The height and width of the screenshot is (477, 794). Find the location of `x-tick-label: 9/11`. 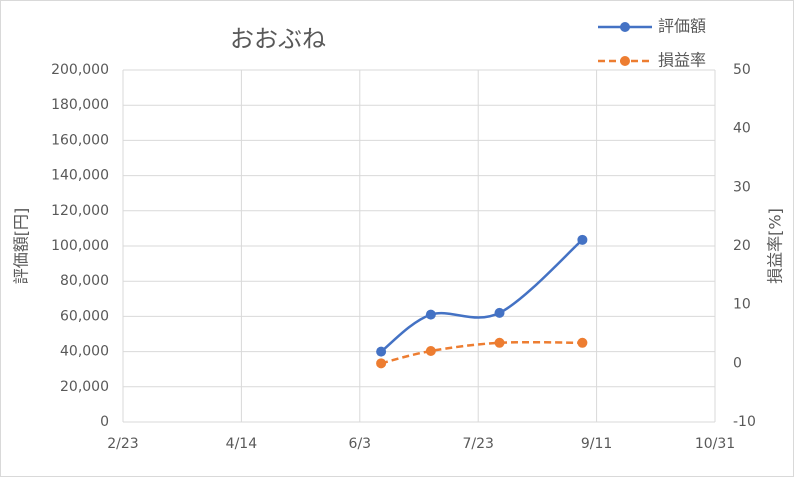

x-tick-label: 9/11 is located at coordinates (596, 444).